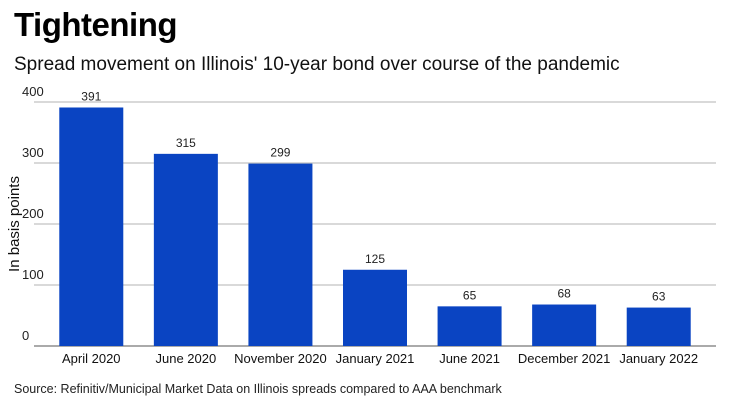 Image resolution: width=740 pixels, height=416 pixels. What do you see at coordinates (91, 358) in the screenshot?
I see `x-tick-label: April 2020` at bounding box center [91, 358].